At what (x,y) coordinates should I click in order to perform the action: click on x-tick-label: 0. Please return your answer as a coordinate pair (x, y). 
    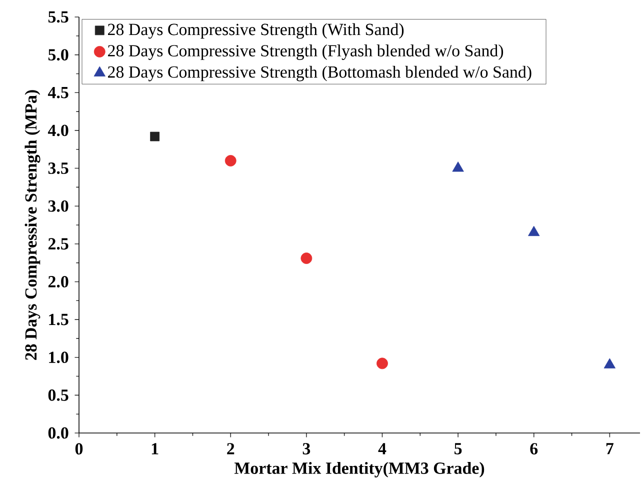
    Looking at the image, I should click on (79, 449).